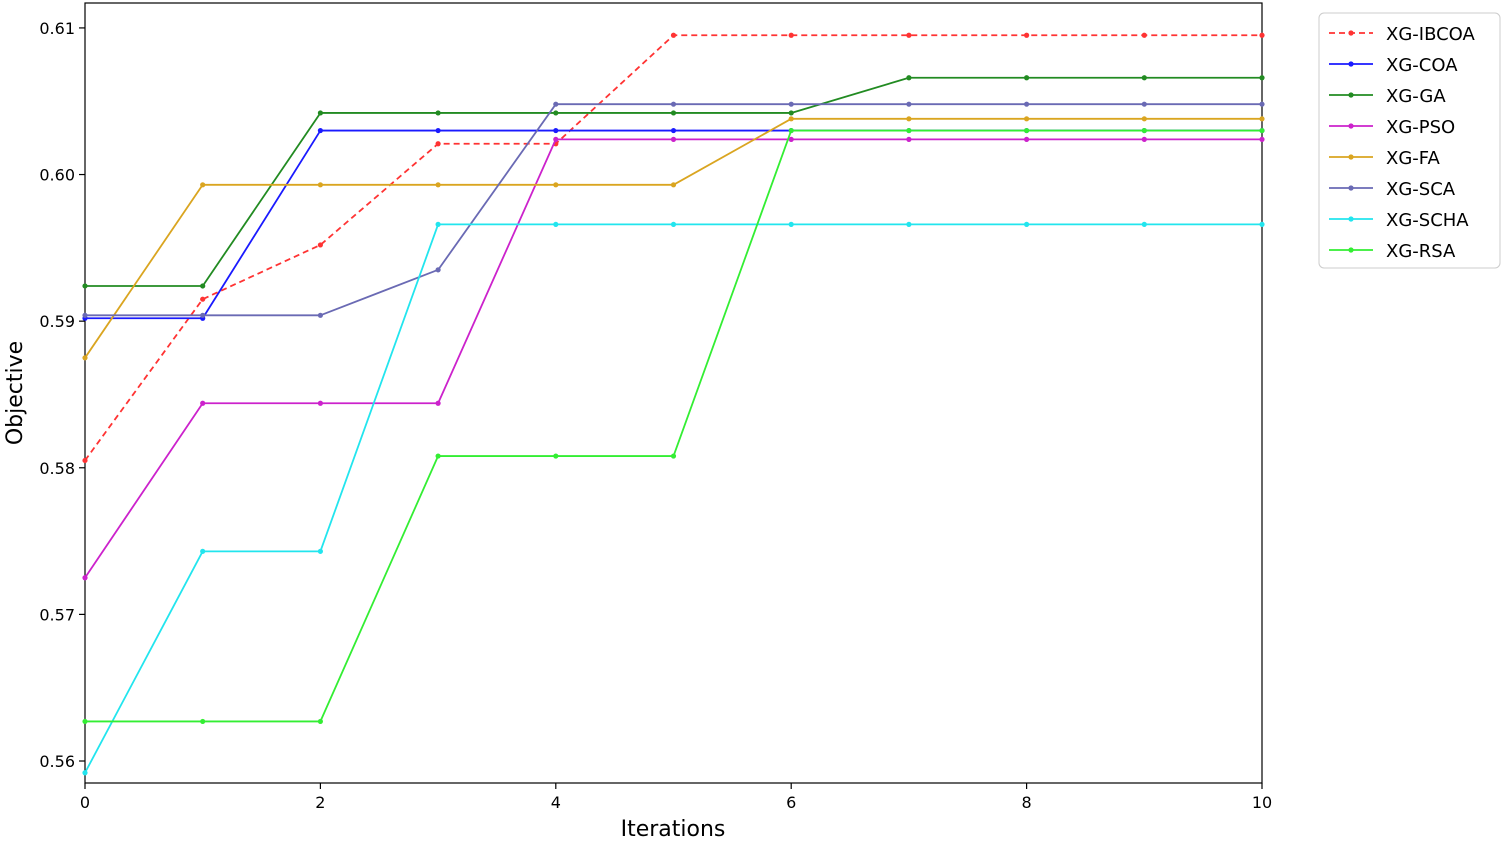  What do you see at coordinates (1421, 189) in the screenshot?
I see `legend-label: XG-SCA` at bounding box center [1421, 189].